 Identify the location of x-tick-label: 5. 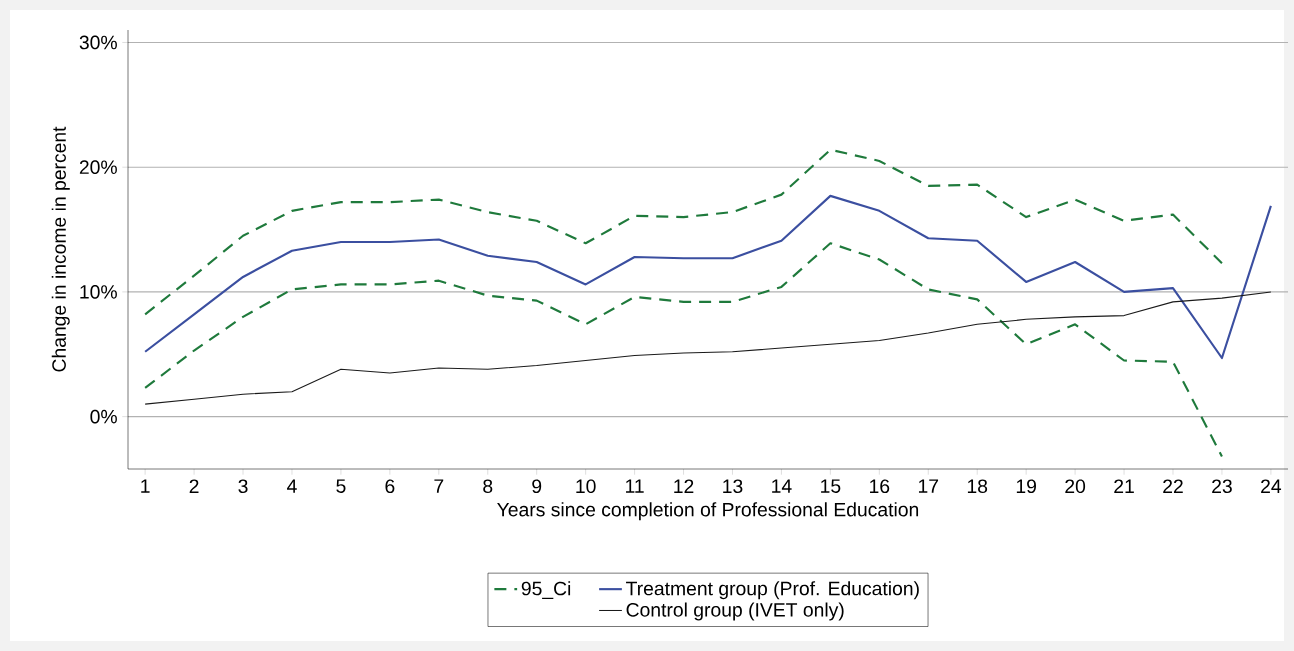
(341, 486).